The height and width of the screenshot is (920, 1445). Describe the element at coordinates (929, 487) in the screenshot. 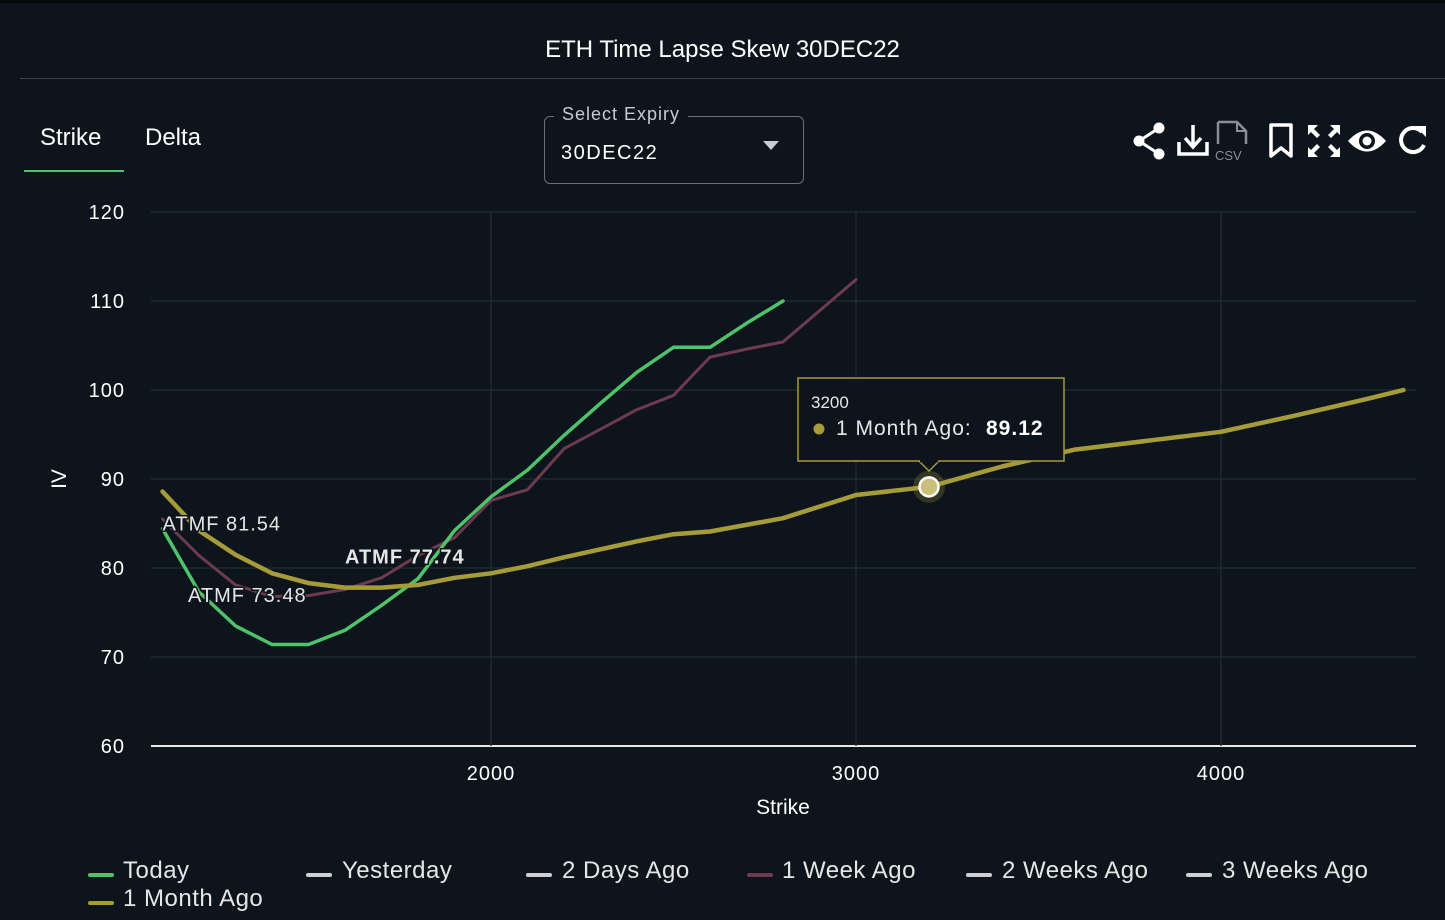

I see `hover-point` at that location.